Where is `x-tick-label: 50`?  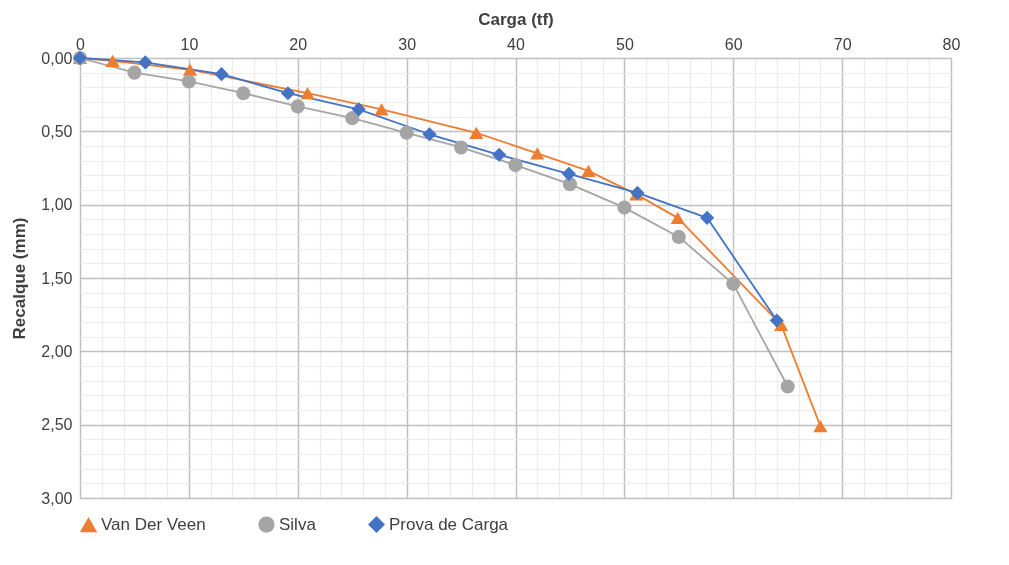 x-tick-label: 50 is located at coordinates (624, 44).